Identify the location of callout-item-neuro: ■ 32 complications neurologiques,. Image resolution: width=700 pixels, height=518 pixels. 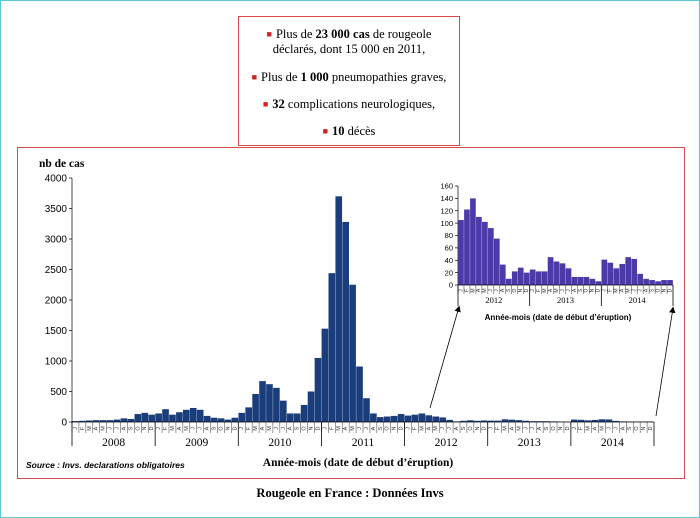
(349, 104).